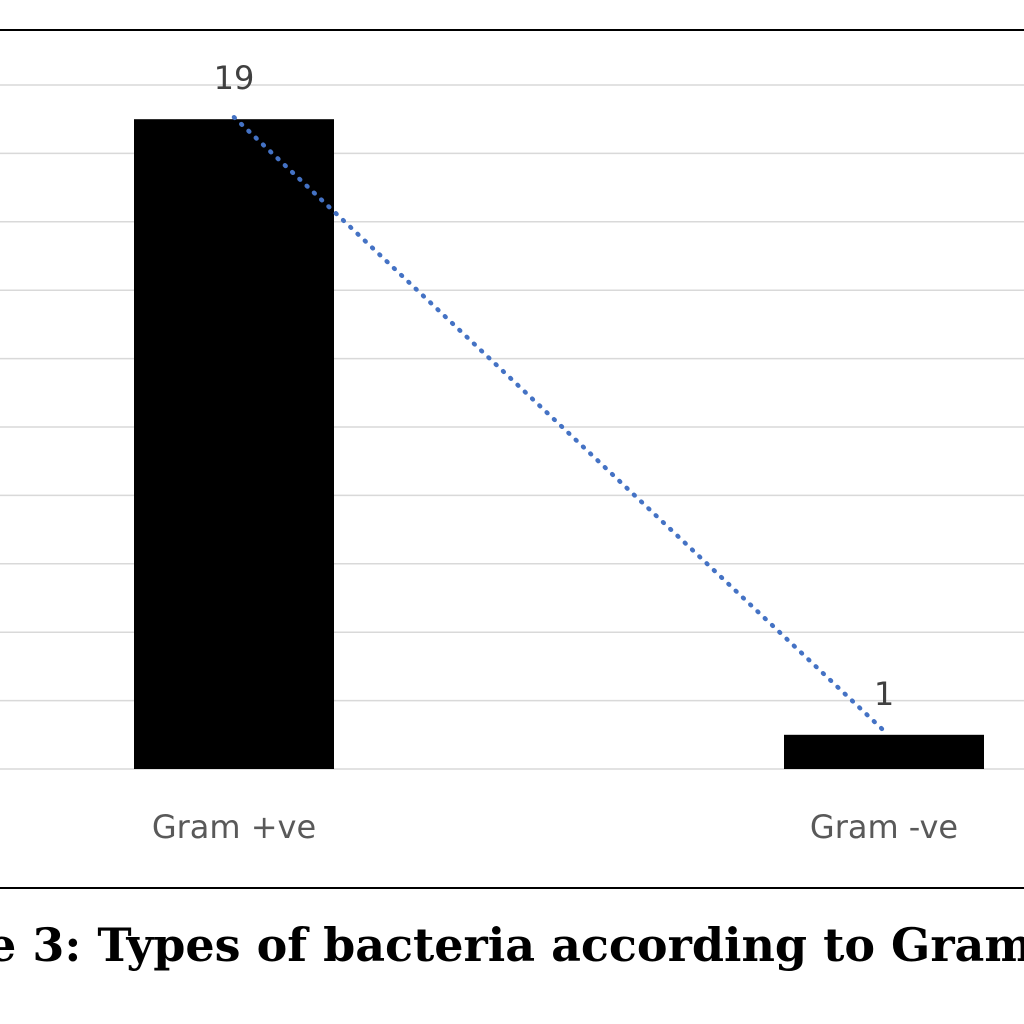 The height and width of the screenshot is (1024, 1024). What do you see at coordinates (884, 827) in the screenshot?
I see `category-label: Gram -ve` at bounding box center [884, 827].